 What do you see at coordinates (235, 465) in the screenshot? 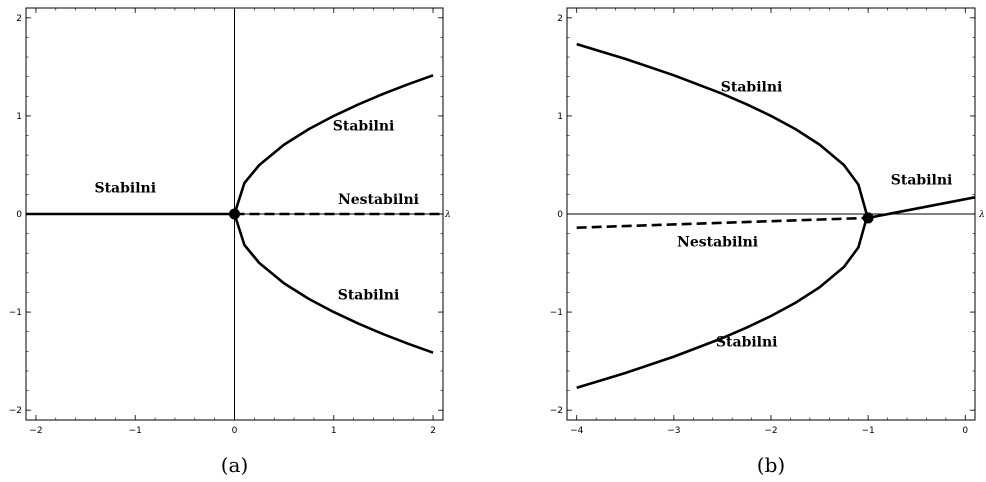
I see `panel-caption: (a)` at bounding box center [235, 465].